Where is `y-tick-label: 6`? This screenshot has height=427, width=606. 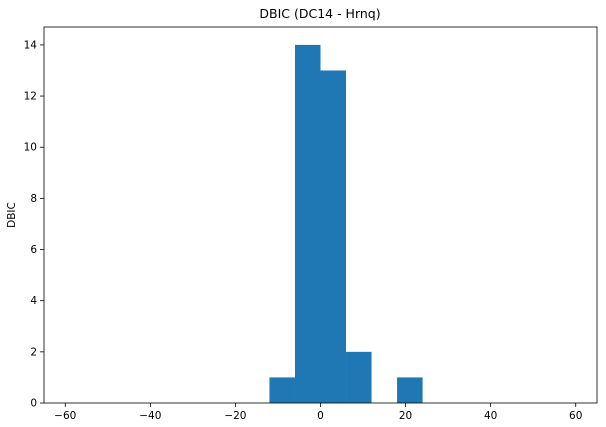
y-tick-label: 6 is located at coordinates (33, 250).